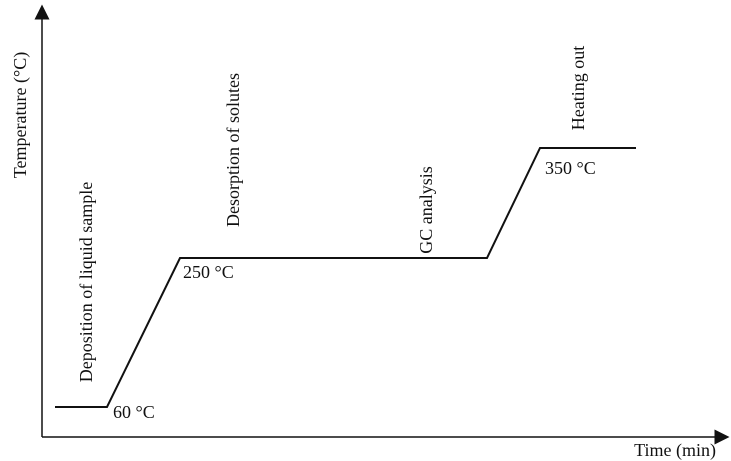 The height and width of the screenshot is (461, 731). I want to click on stage-label: GC analysis, so click(426, 210).